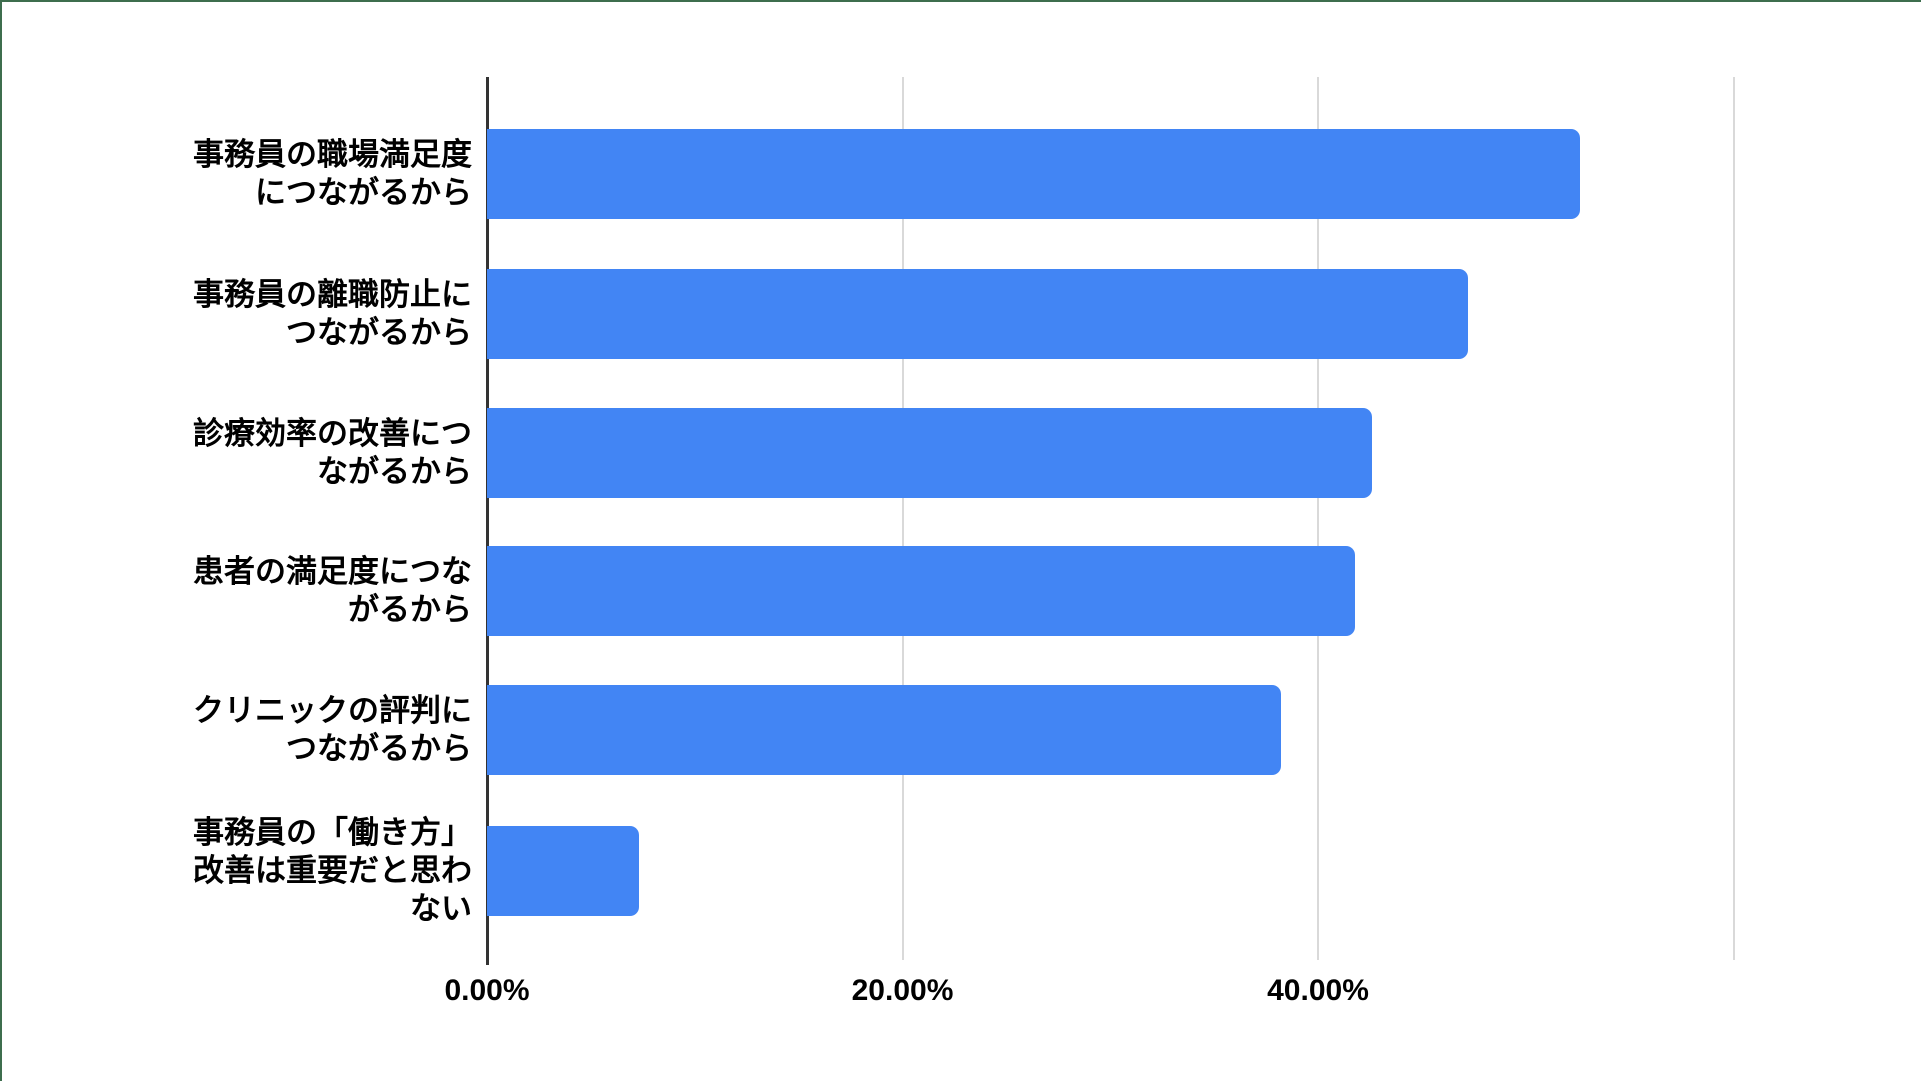 This screenshot has height=1081, width=1921. Describe the element at coordinates (332, 173) in the screenshot. I see `category-label: 事務員の職場満足度 につながるから` at that location.